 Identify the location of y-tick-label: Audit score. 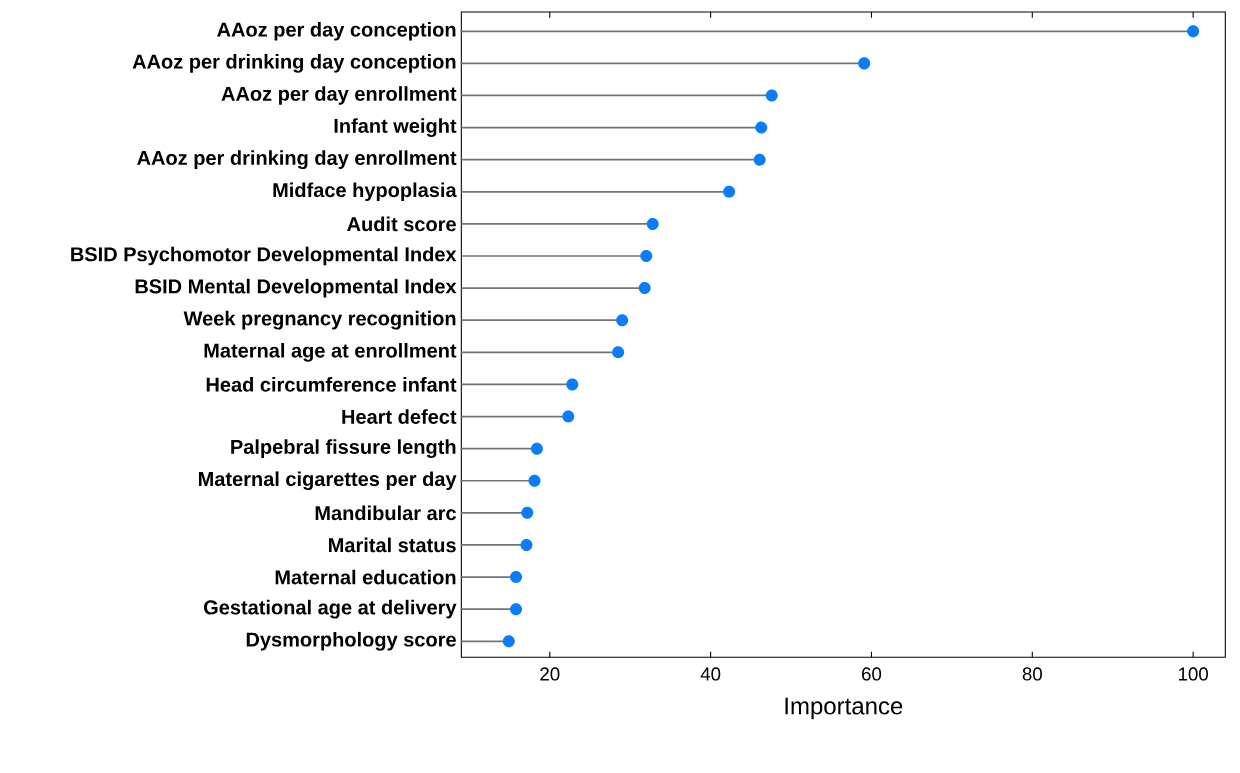
(401, 224).